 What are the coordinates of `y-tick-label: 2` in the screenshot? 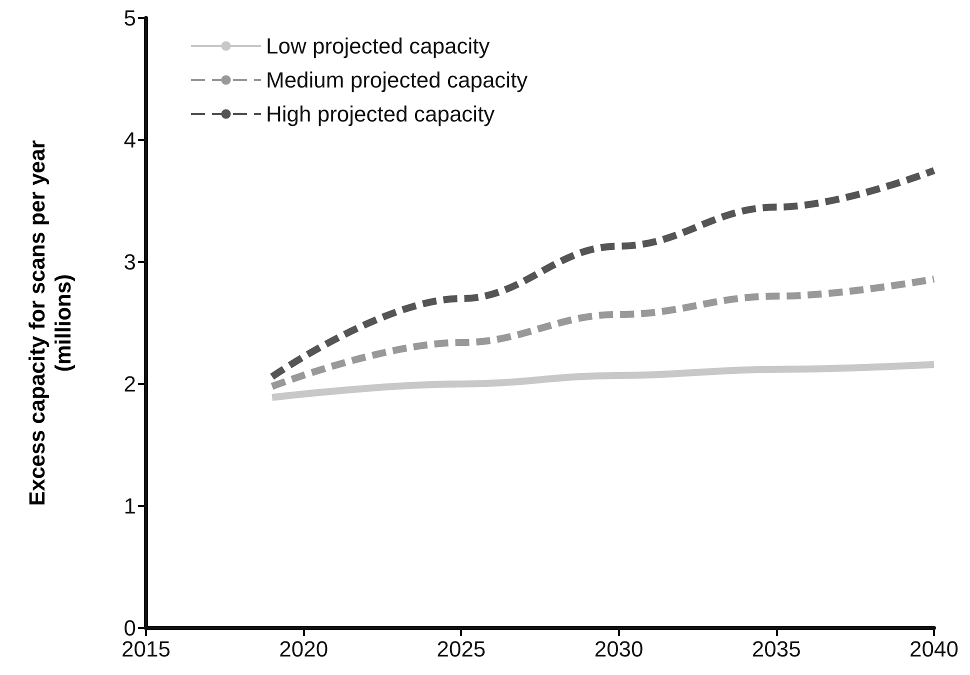 It's located at (130, 384).